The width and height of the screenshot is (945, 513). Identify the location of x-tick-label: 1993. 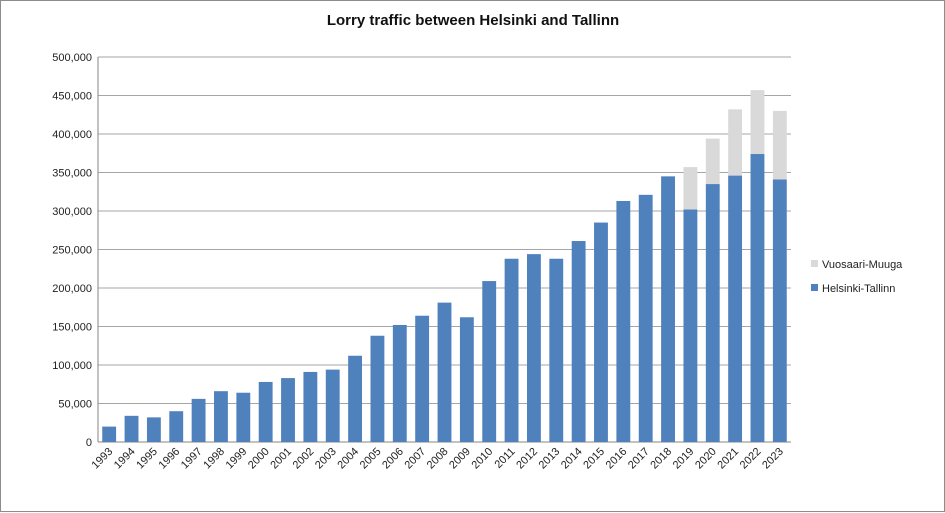
(103, 459).